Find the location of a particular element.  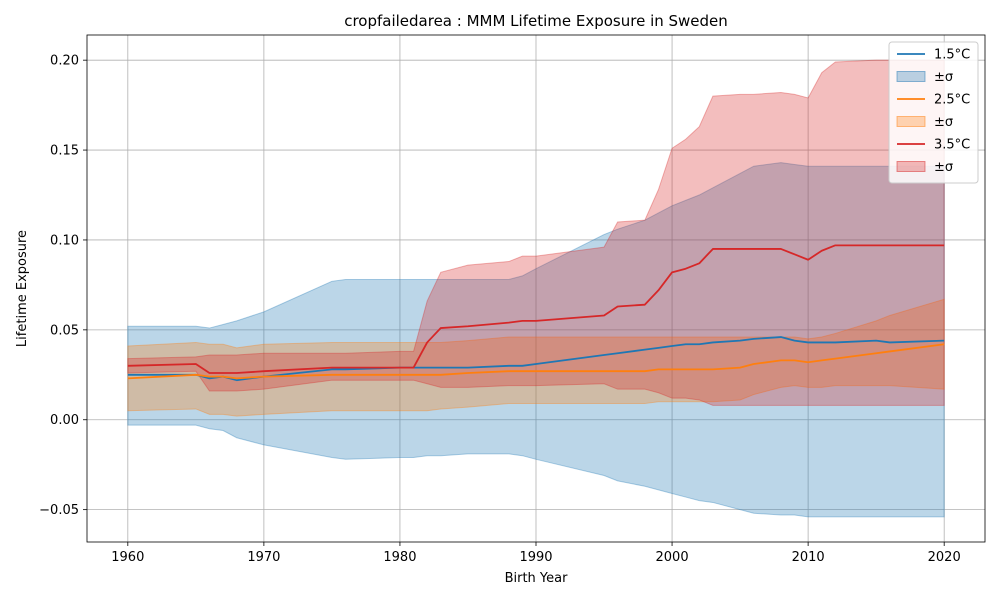

x-tick-label: 1980 is located at coordinates (399, 557).